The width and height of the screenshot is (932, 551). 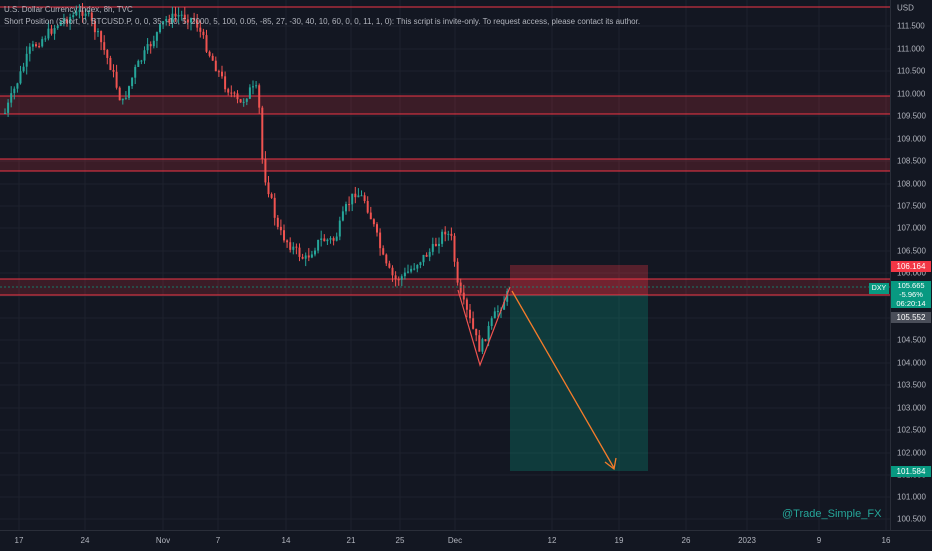 What do you see at coordinates (619, 540) in the screenshot?
I see `time-tick: 19` at bounding box center [619, 540].